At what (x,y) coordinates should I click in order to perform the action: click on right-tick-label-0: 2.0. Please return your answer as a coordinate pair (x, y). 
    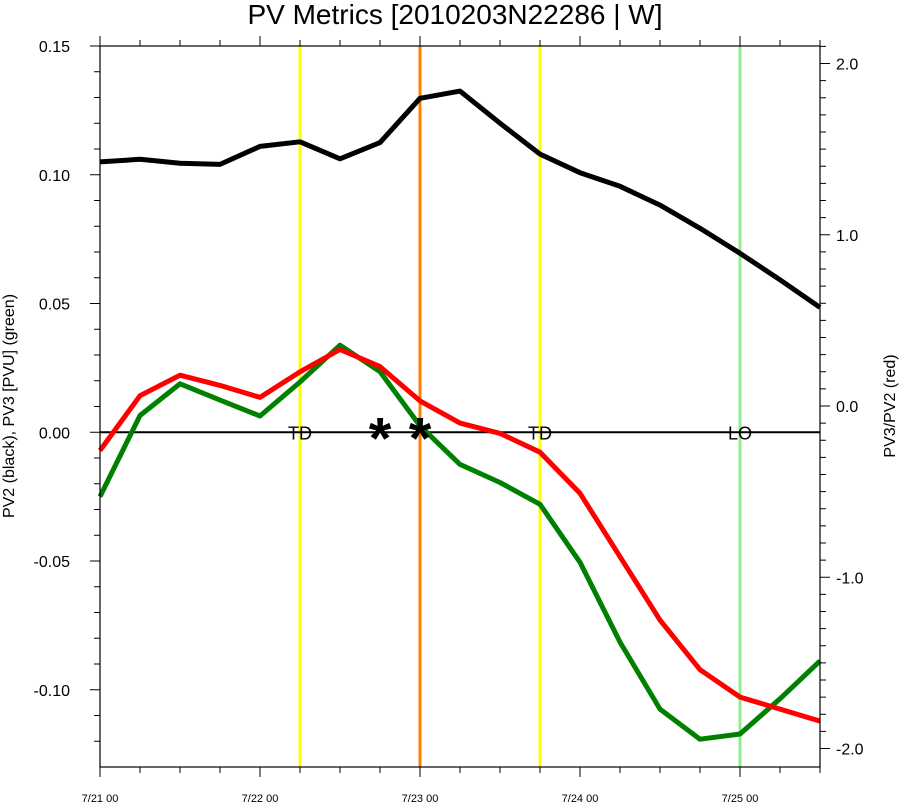
    Looking at the image, I should click on (847, 65).